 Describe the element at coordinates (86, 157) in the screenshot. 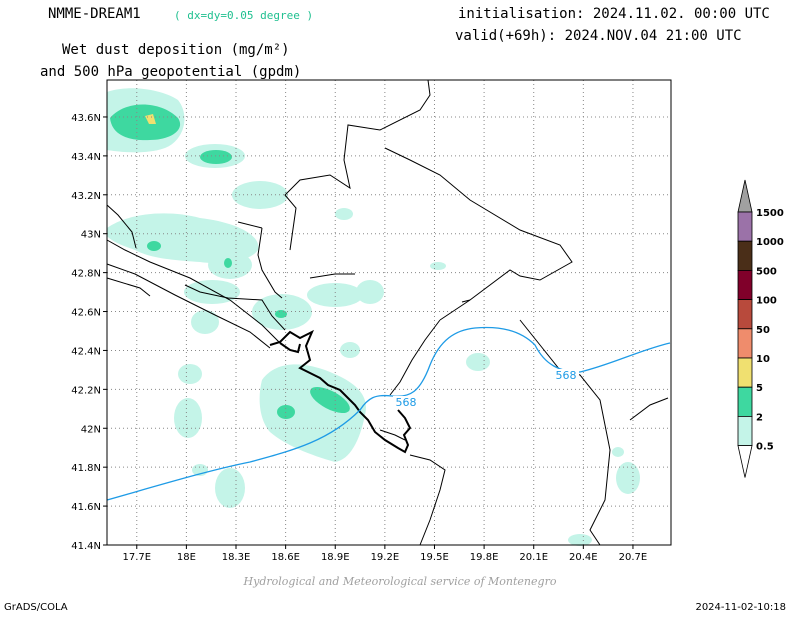

I see `lat-tick-label: 43.4N` at that location.